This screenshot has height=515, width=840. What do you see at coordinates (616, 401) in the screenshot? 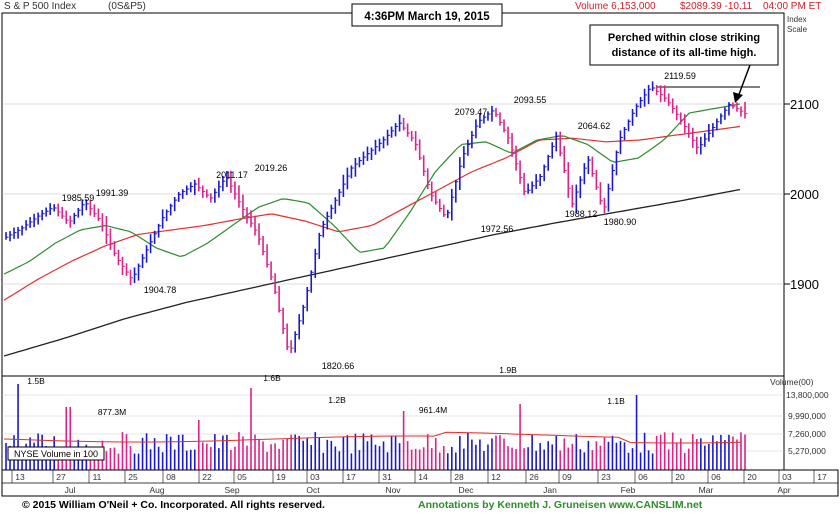
I see `volume-label: 1.1B` at bounding box center [616, 401].